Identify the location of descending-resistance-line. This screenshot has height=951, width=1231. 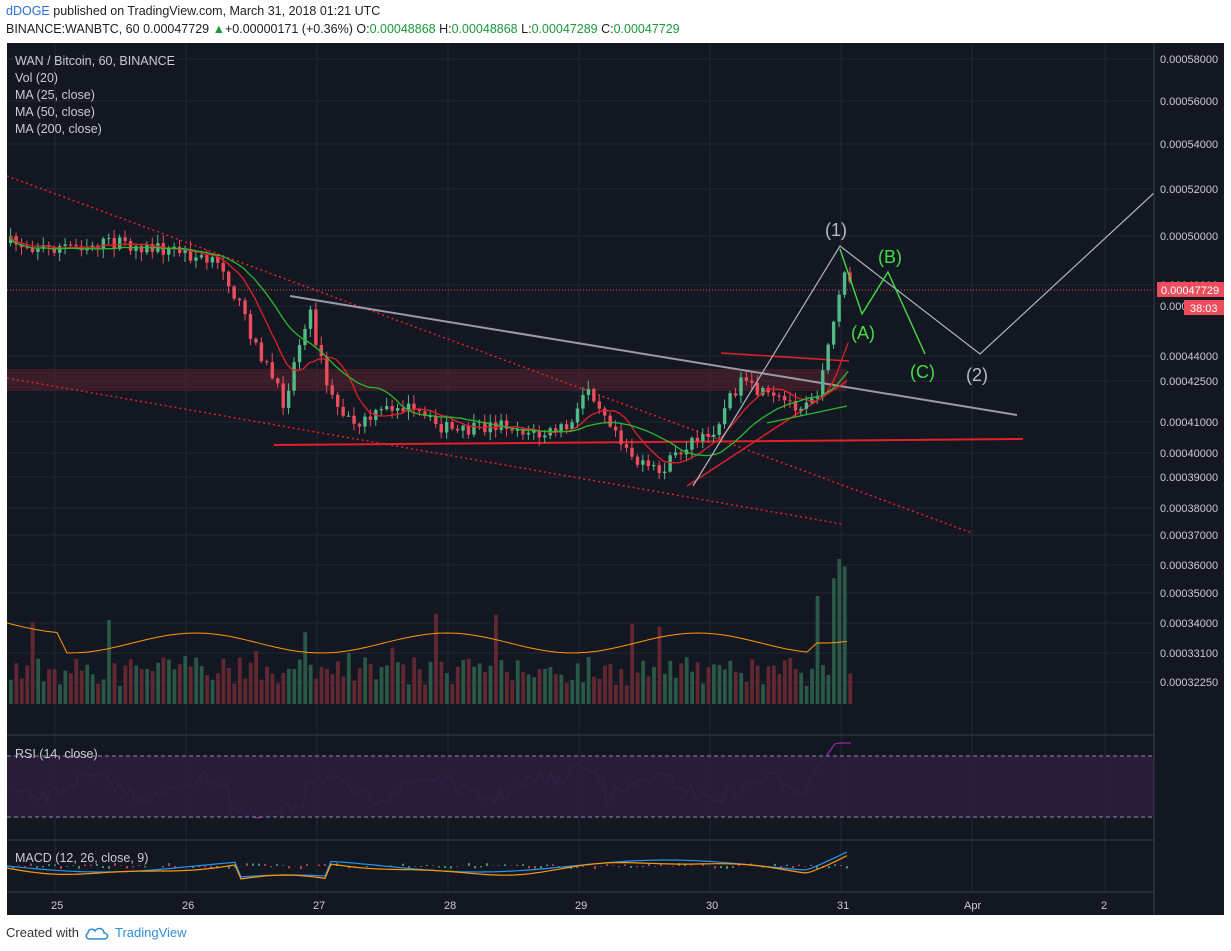
(653, 355).